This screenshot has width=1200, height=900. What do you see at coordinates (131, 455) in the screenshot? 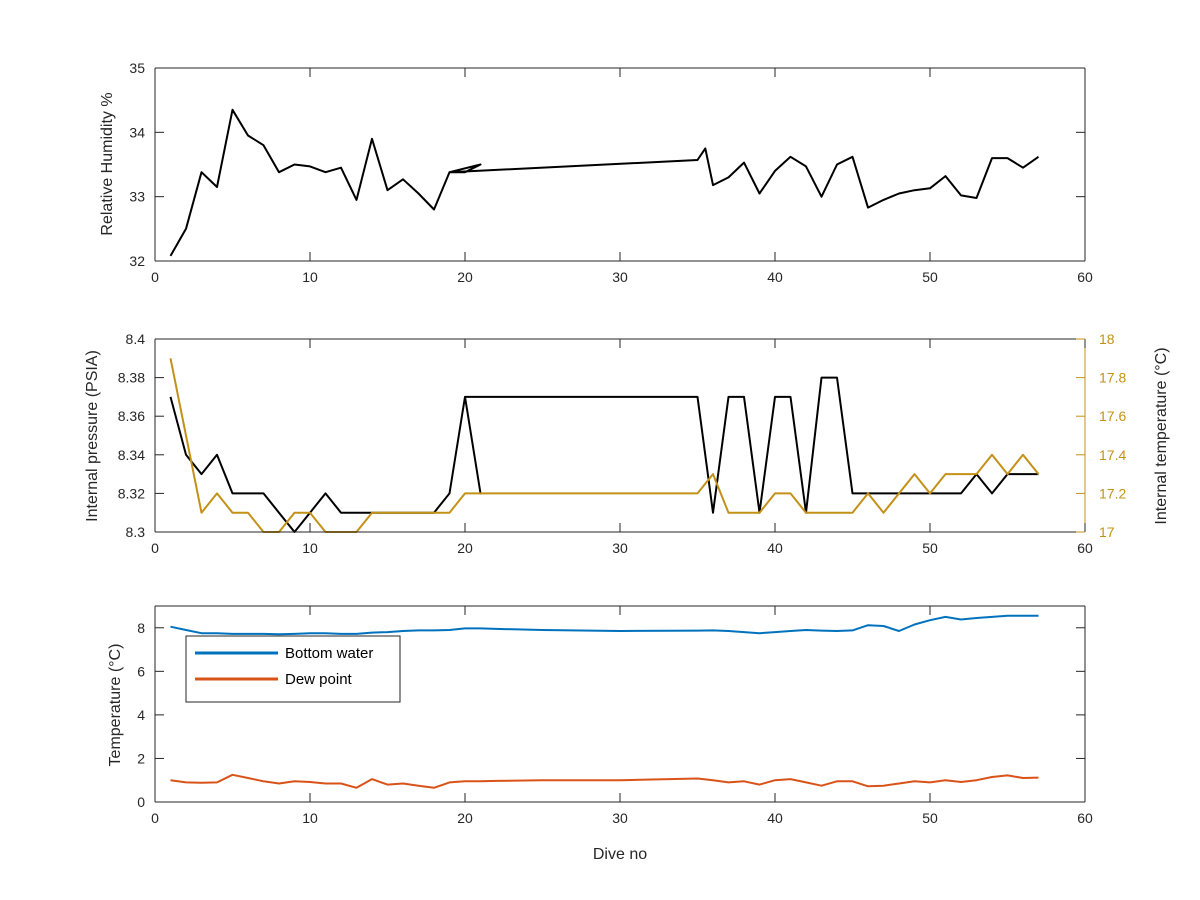
I see `y-tick-label: 8.34` at bounding box center [131, 455].